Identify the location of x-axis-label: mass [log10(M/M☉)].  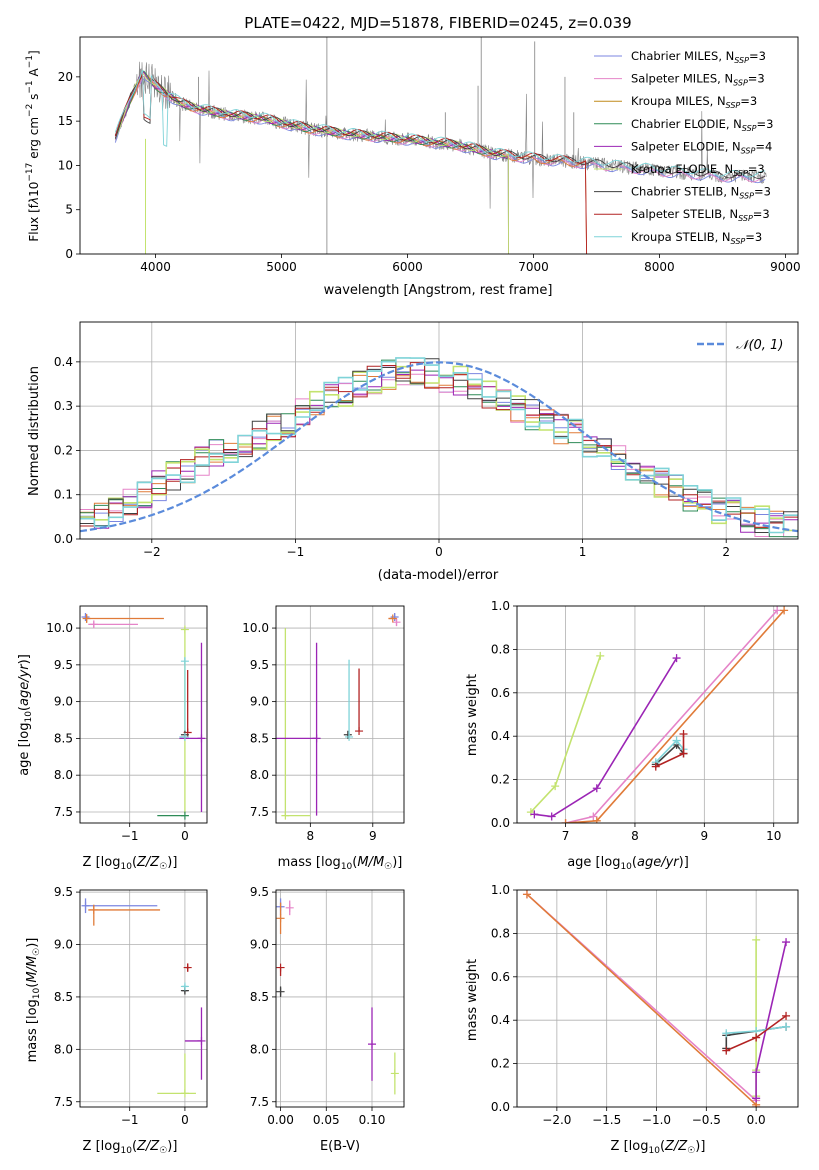
(340, 863).